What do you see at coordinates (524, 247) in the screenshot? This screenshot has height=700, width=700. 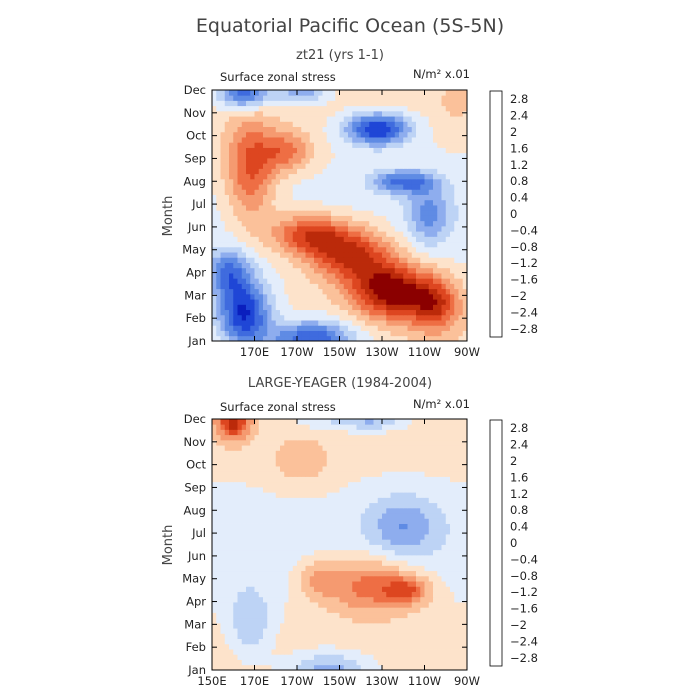 I see `colorbar-label: −0.8` at bounding box center [524, 247].